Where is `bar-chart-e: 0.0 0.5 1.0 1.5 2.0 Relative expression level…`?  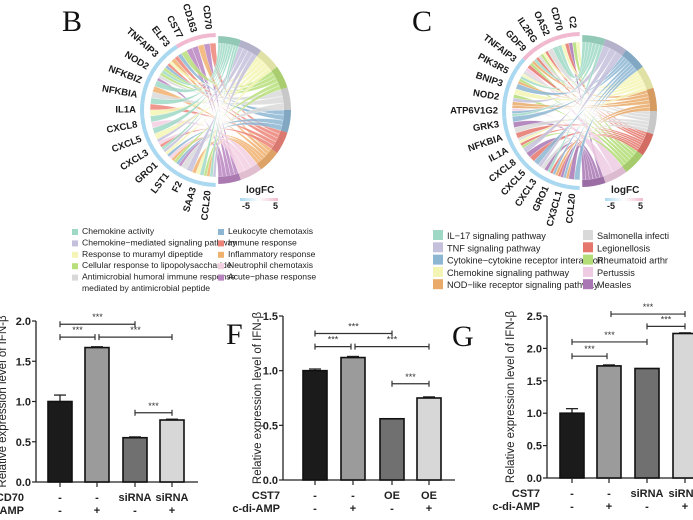
bar-chart-e: 0.0 0.5 1.0 1.5 2.0 Relative expression level… is located at coordinates (99, 414).